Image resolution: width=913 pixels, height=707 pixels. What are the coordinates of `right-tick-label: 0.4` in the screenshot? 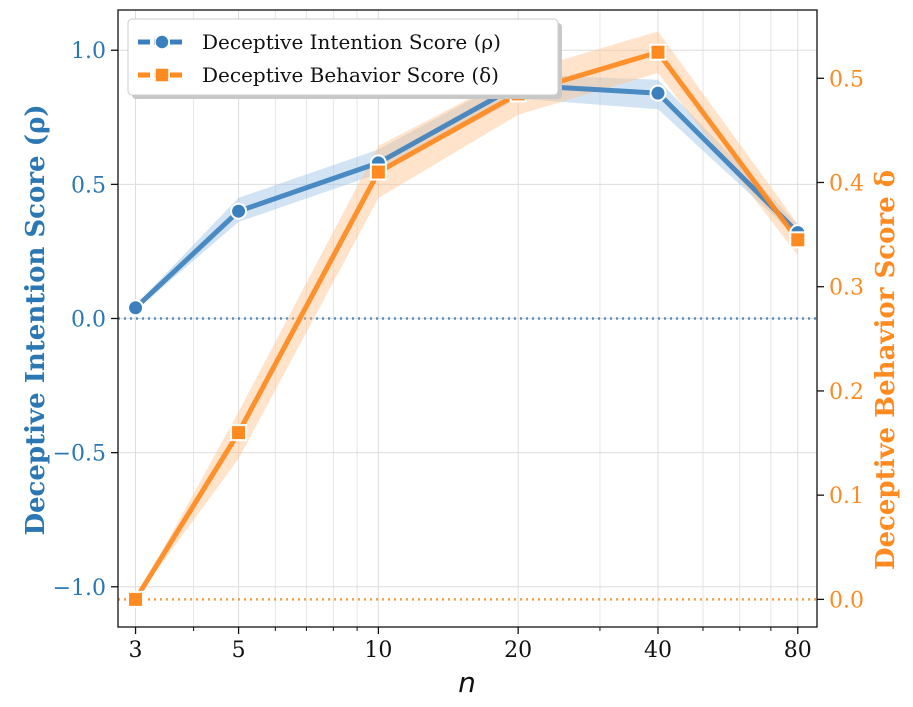 It's located at (846, 183).